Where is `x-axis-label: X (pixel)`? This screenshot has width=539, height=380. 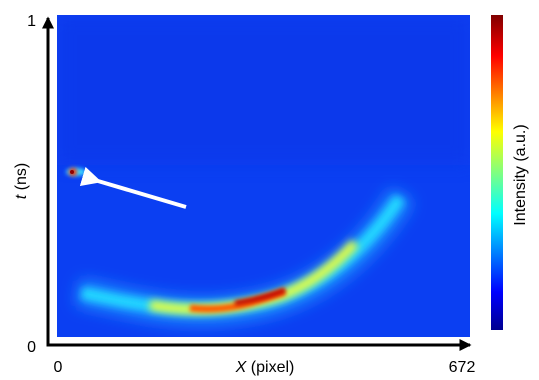
x-axis-label: X (pixel) is located at coordinates (265, 367).